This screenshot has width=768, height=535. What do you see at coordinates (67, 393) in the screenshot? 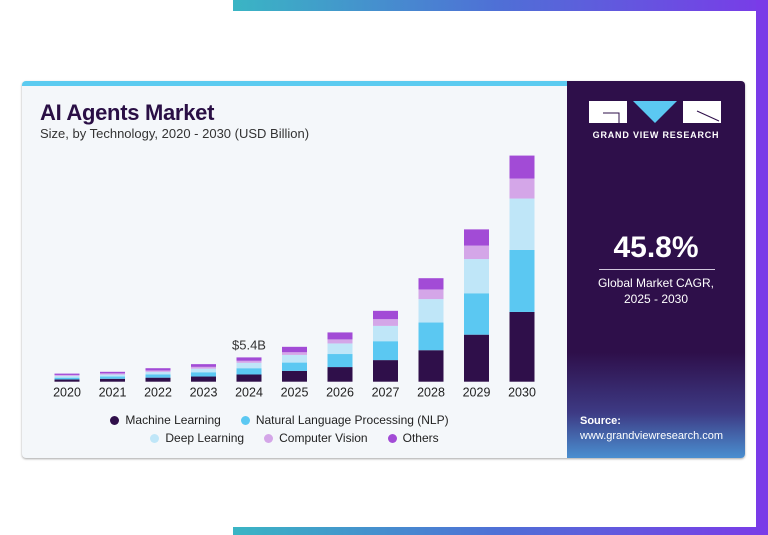
I see `x-tick-label: 2020` at bounding box center [67, 393].